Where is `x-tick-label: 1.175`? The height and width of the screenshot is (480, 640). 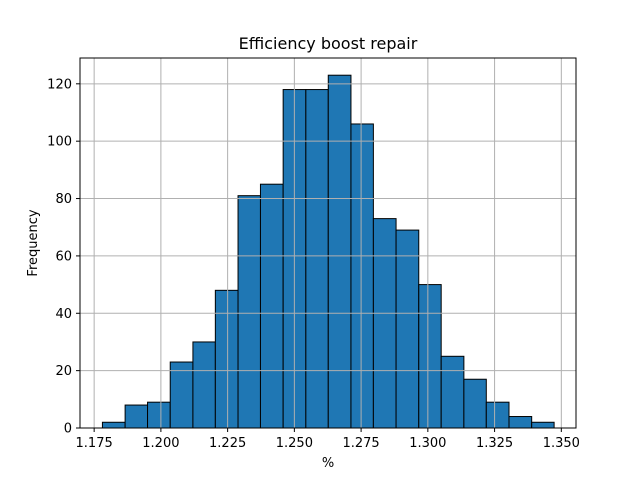
x-tick-label: 1.175 is located at coordinates (94, 443).